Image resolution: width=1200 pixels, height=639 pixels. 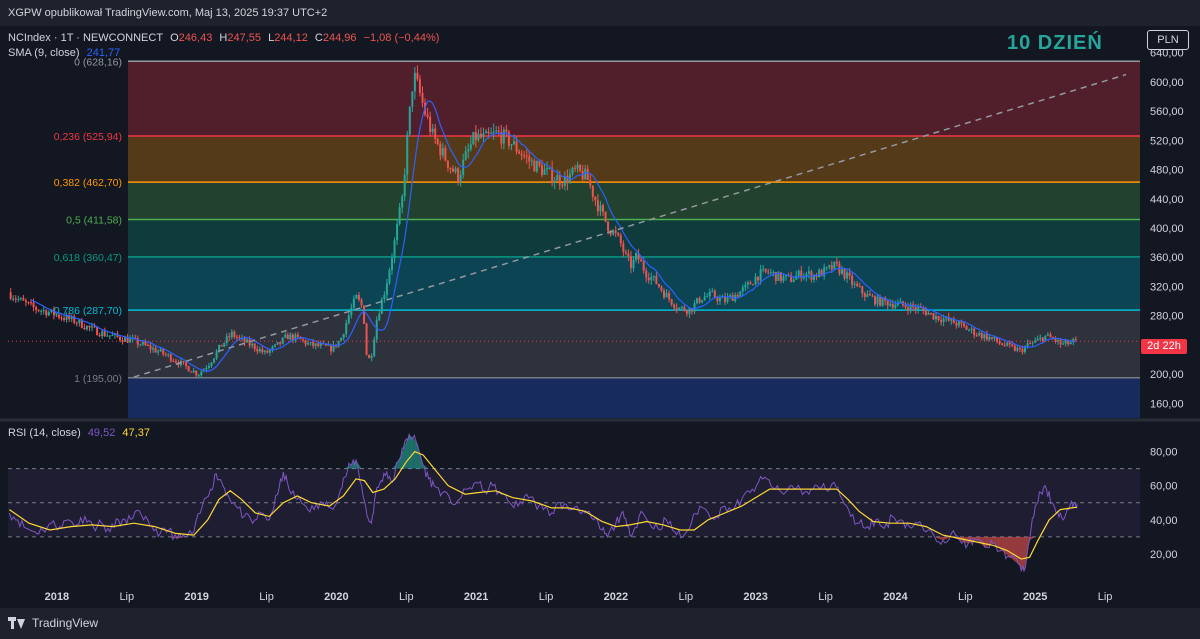 What do you see at coordinates (53, 623) in the screenshot?
I see `tradingview-logo: TradingView` at bounding box center [53, 623].